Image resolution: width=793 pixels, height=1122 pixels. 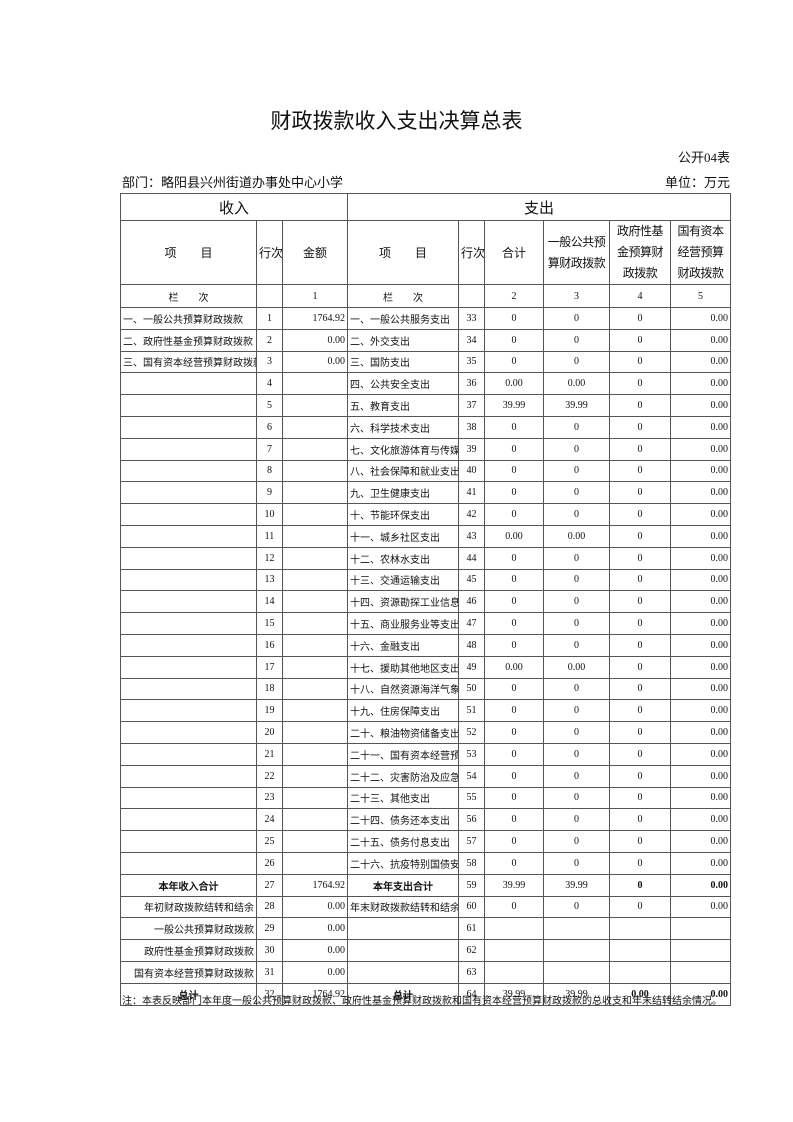 I want to click on column-number: 2, so click(x=514, y=296).